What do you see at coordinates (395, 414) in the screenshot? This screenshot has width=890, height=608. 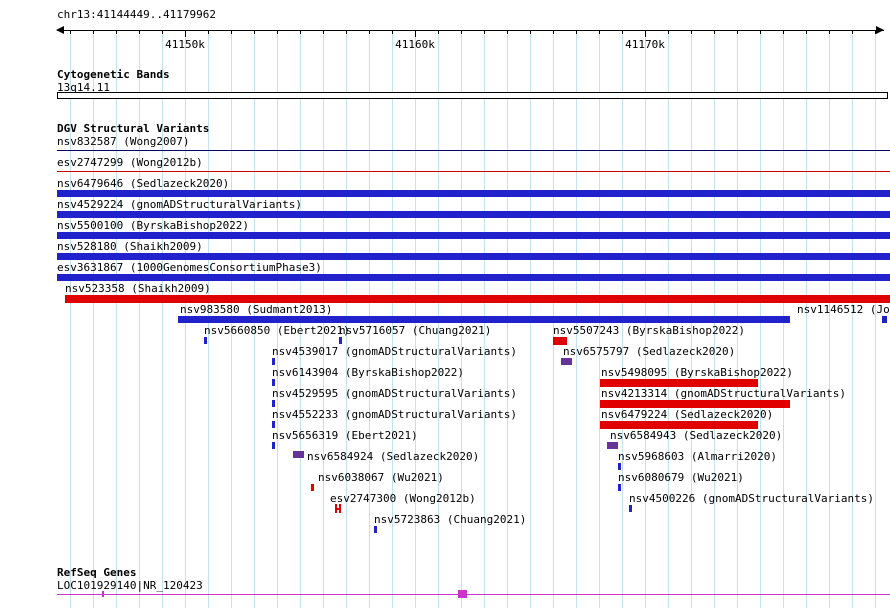 I see `variant-label: nsv4552233 (gnomADStructuralVariants)` at bounding box center [395, 414].